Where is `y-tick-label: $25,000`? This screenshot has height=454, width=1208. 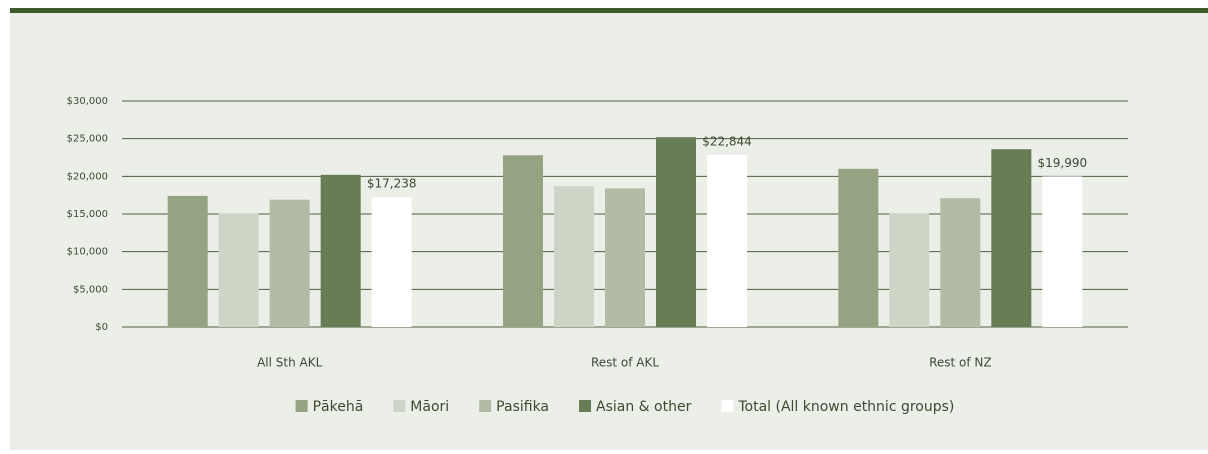 y-tick-label: $25,000 is located at coordinates (87, 139).